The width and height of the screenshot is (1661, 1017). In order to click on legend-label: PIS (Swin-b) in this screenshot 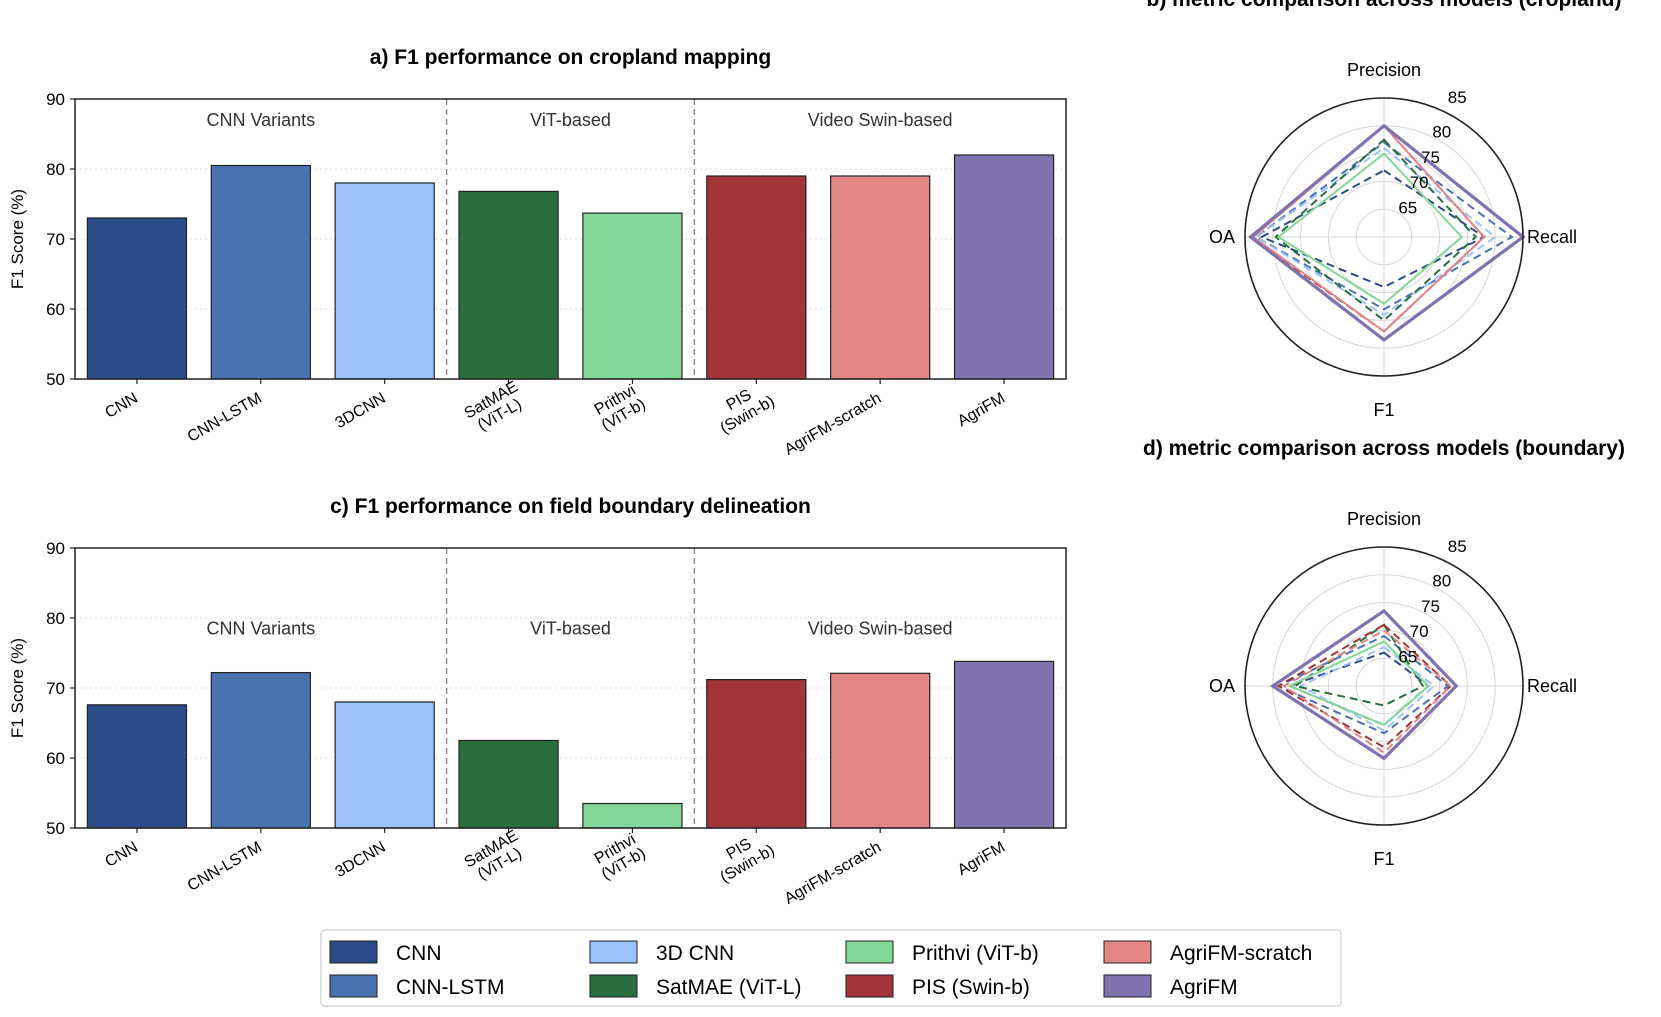, I will do `click(971, 987)`.